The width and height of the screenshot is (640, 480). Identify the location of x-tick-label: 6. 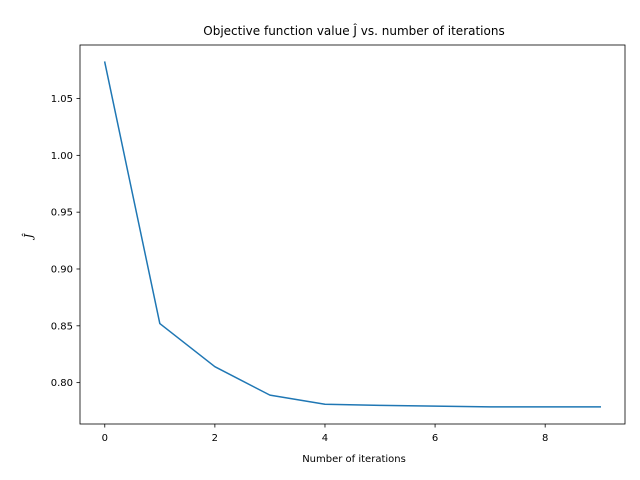
(435, 438).